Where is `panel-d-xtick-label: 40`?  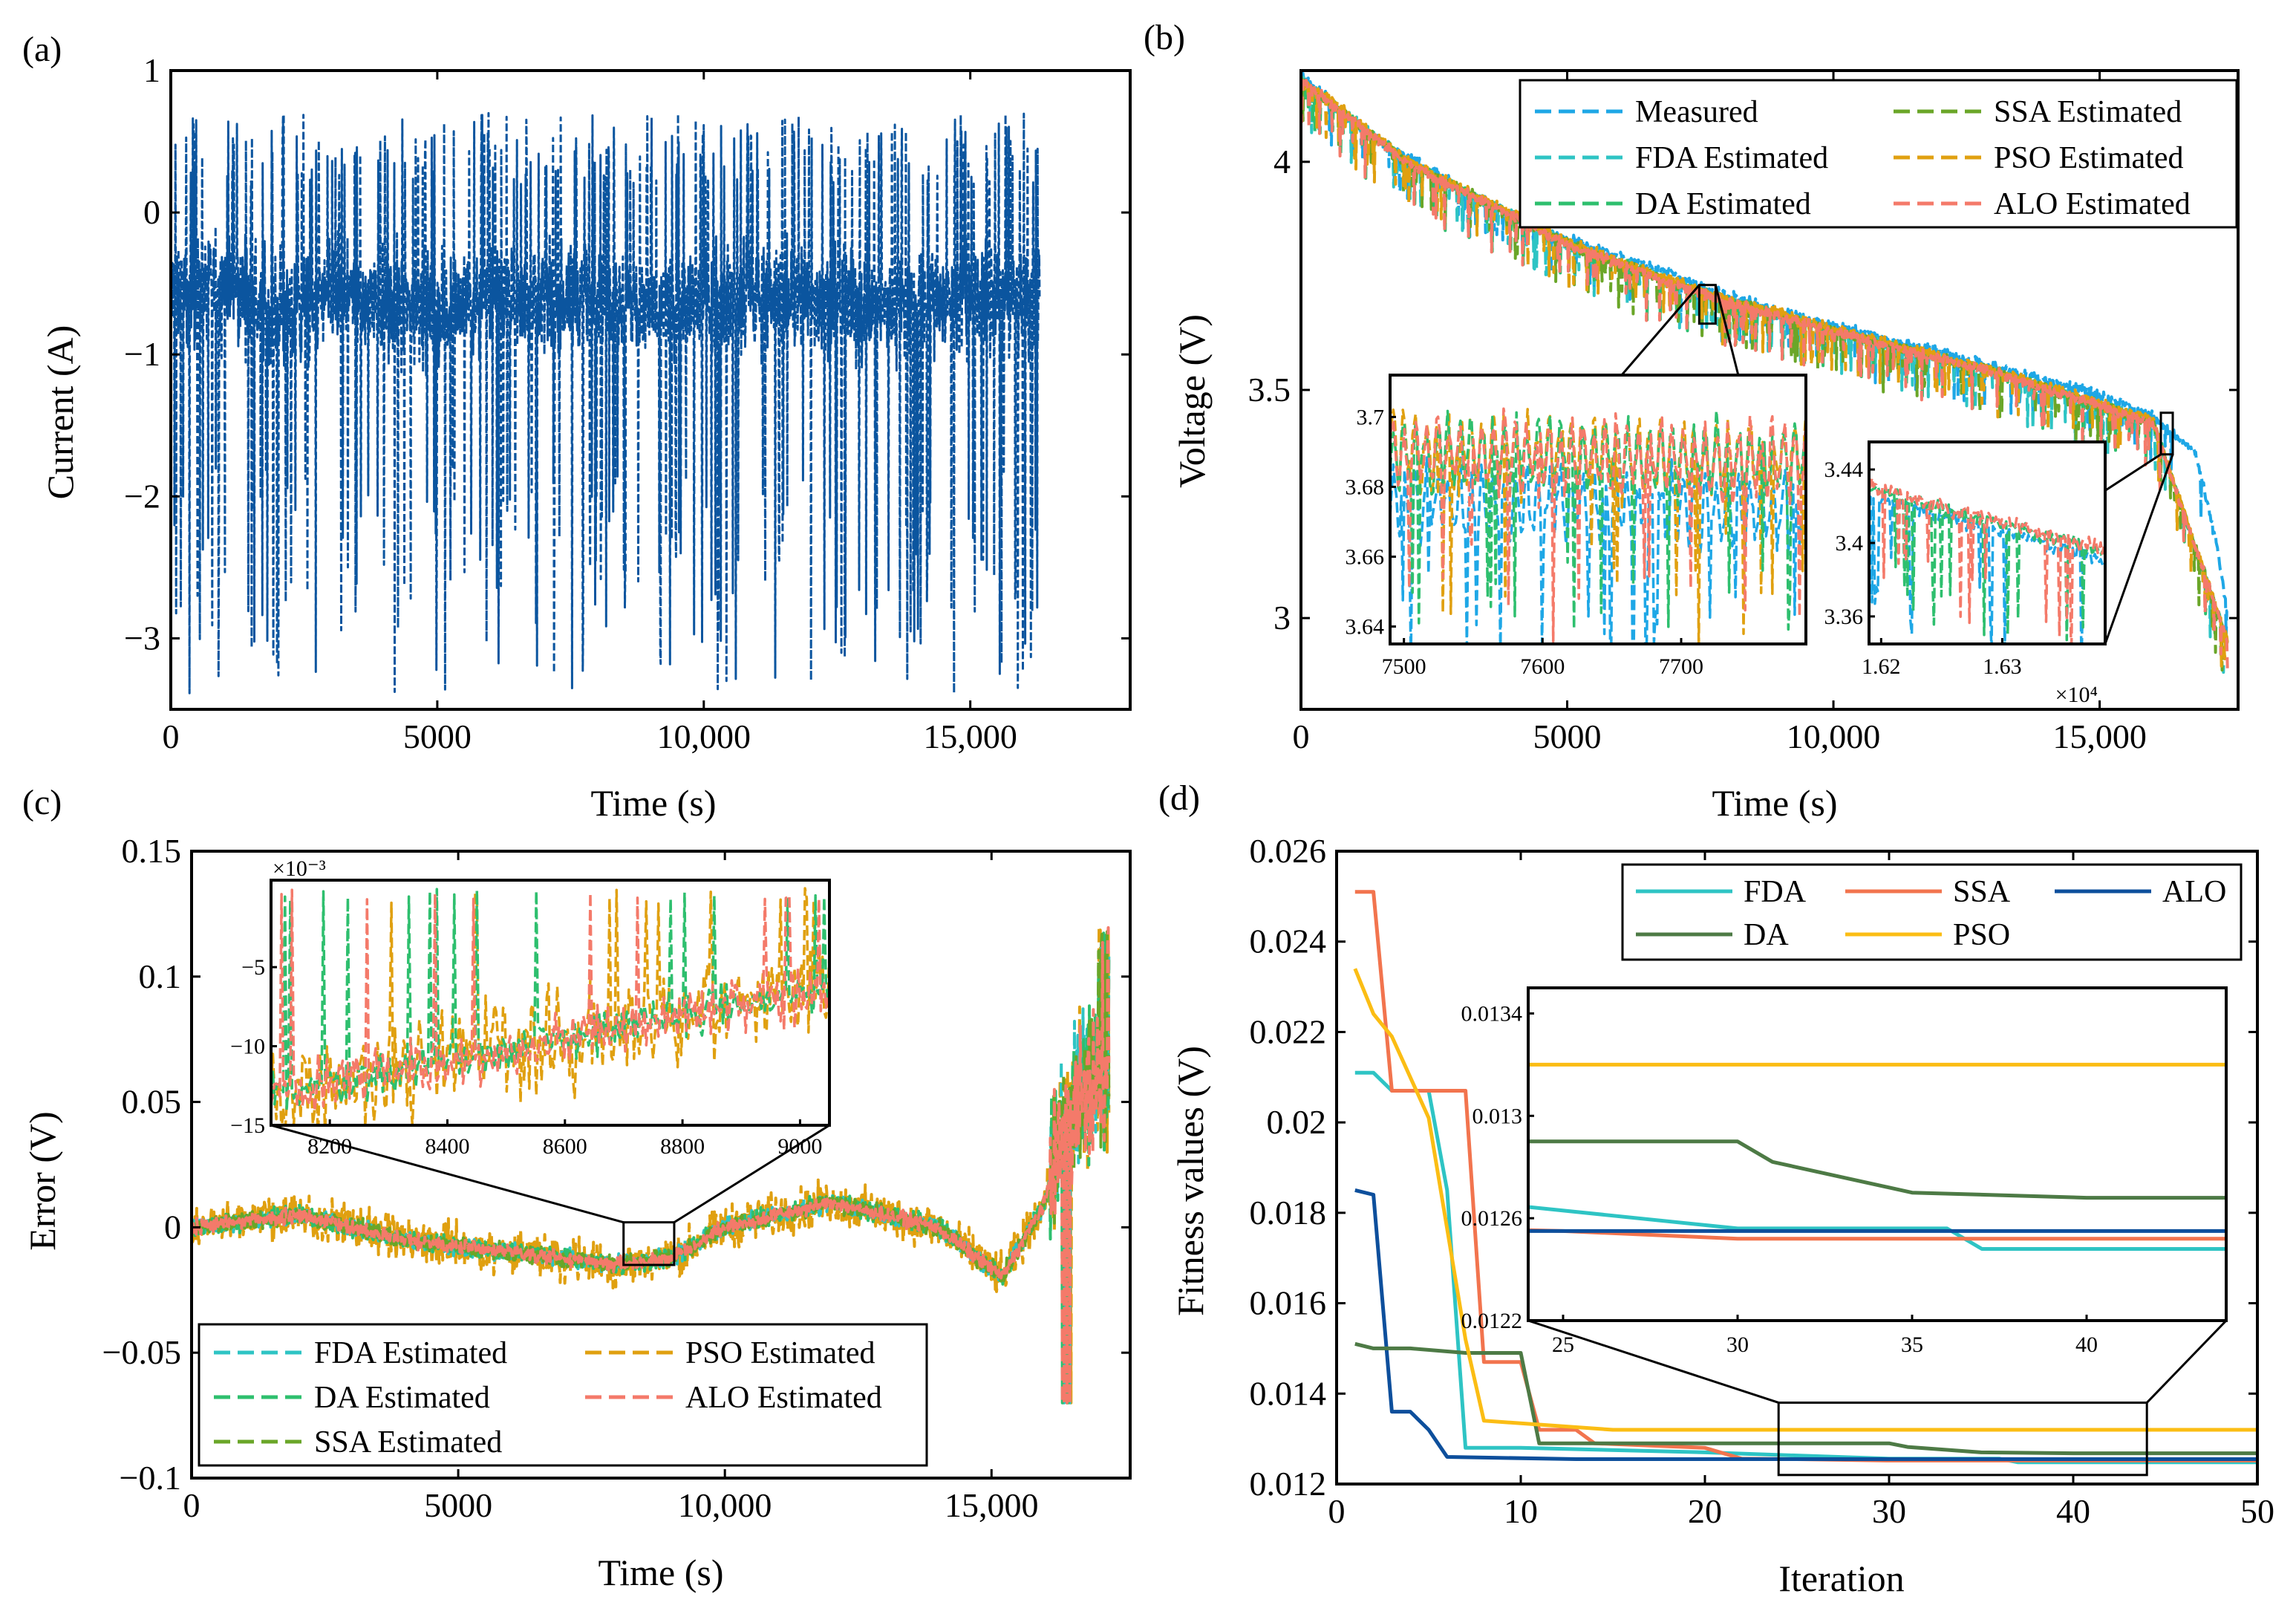
panel-d-xtick-label: 40 is located at coordinates (2073, 1511).